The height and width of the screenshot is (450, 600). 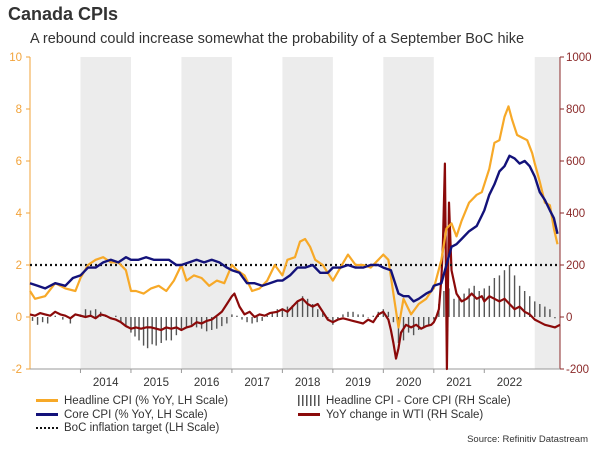 What do you see at coordinates (142, 428) in the screenshot?
I see `legend-label-target: BoC inflation target (LH Scale)` at bounding box center [142, 428].